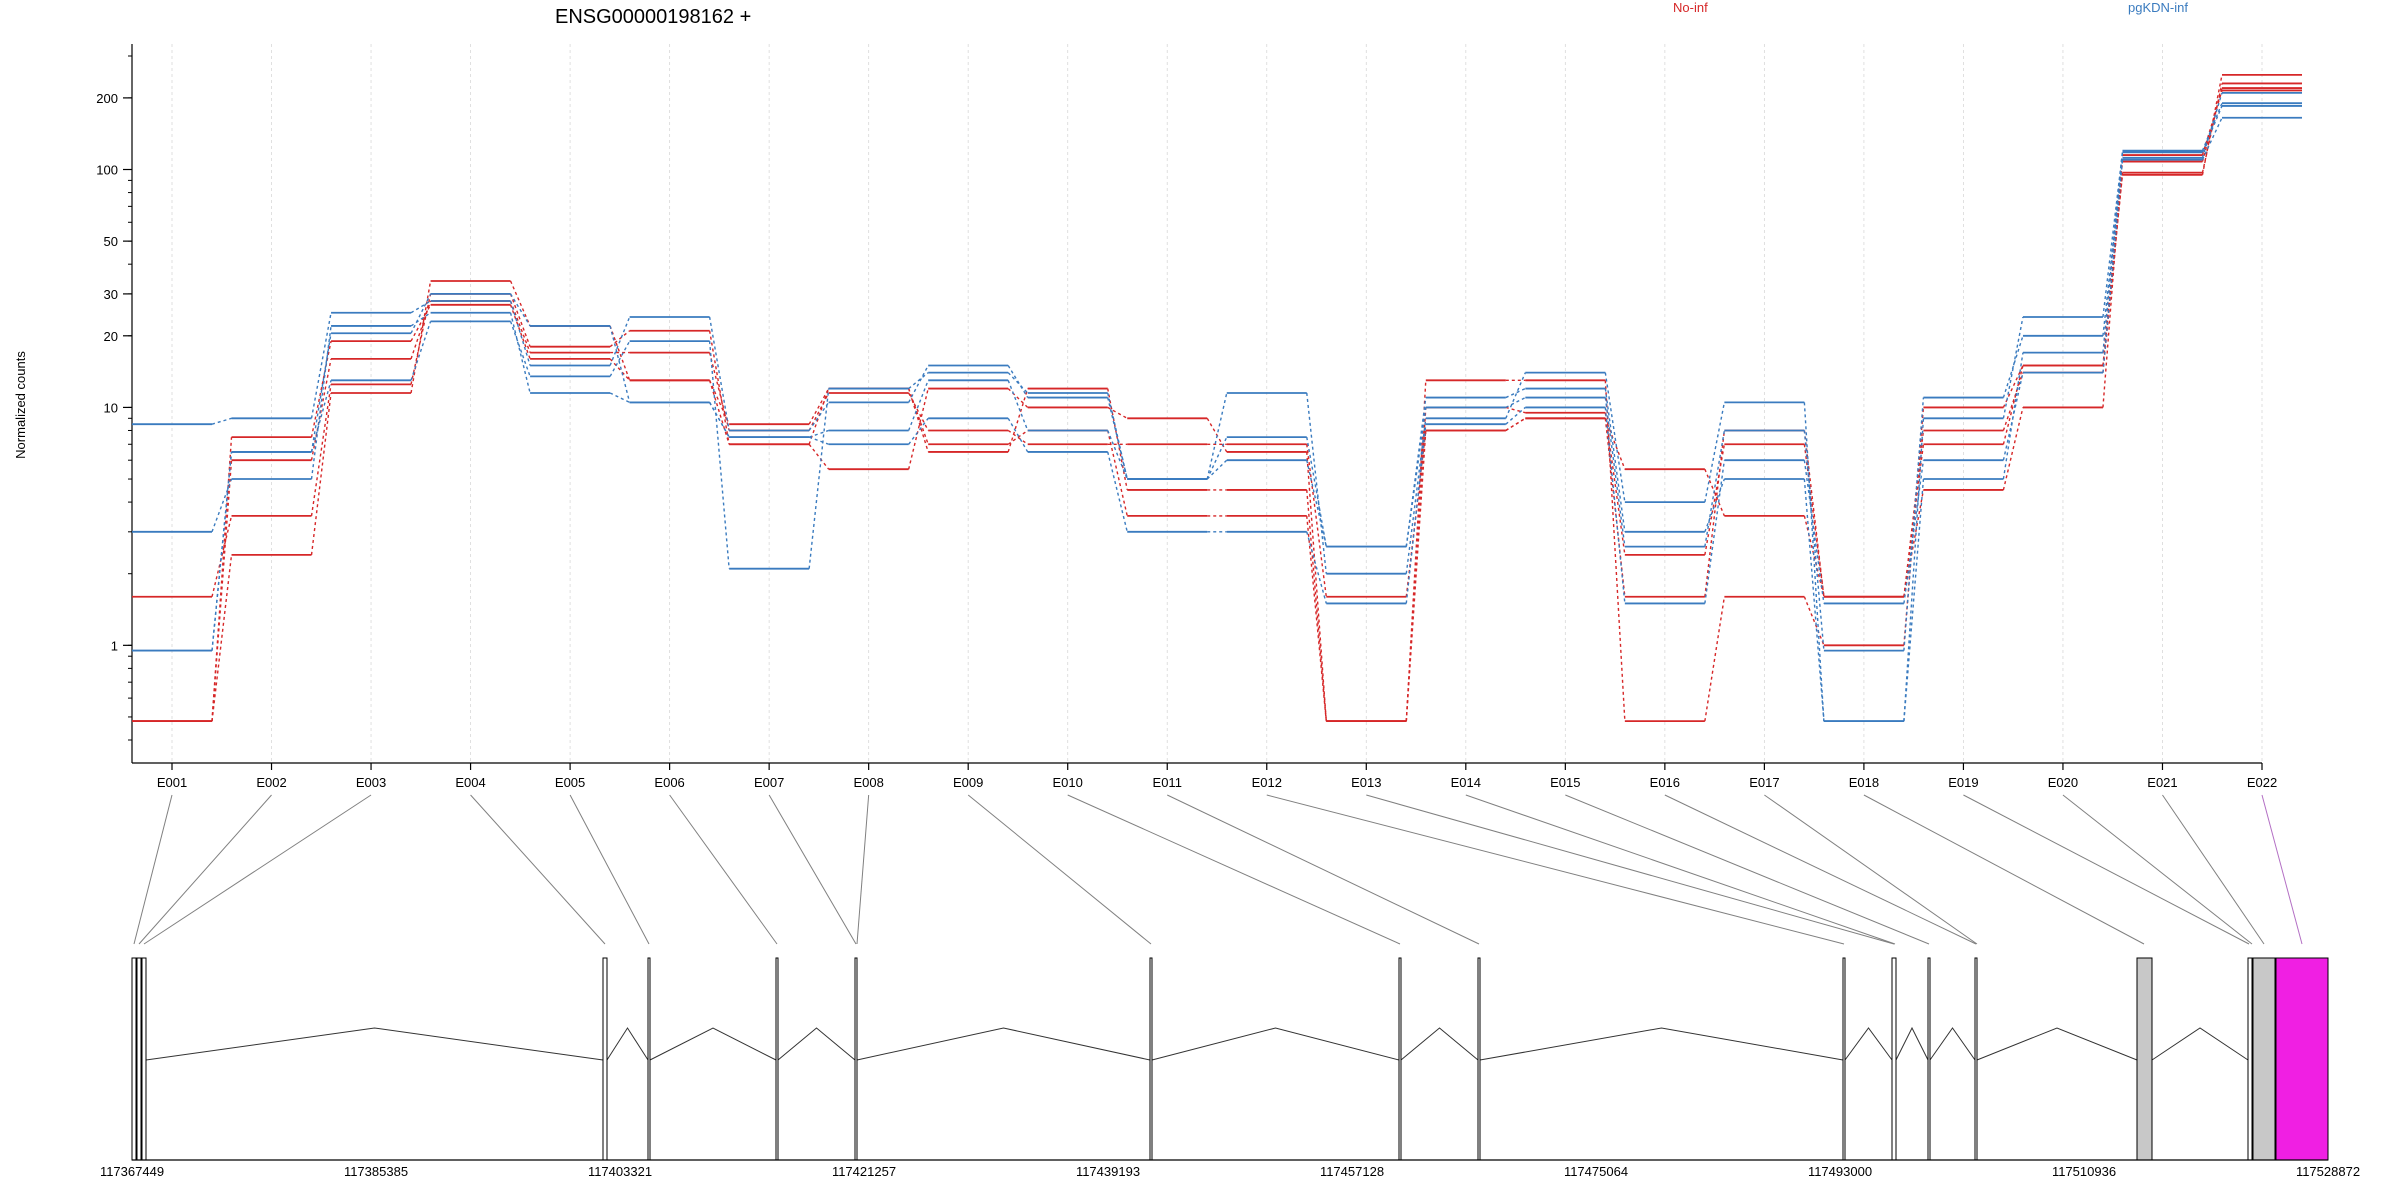 This screenshot has height=1200, width=2400. What do you see at coordinates (538, 869) in the screenshot?
I see `connector-e004` at bounding box center [538, 869].